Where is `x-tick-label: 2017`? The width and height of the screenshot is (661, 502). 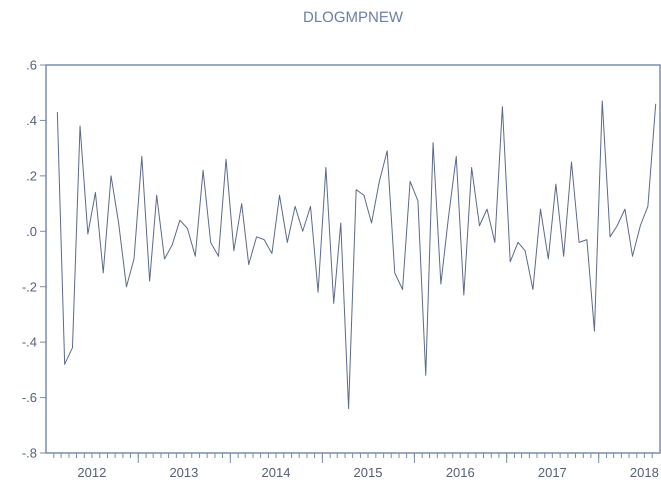 x-tick-label: 2017 is located at coordinates (552, 472).